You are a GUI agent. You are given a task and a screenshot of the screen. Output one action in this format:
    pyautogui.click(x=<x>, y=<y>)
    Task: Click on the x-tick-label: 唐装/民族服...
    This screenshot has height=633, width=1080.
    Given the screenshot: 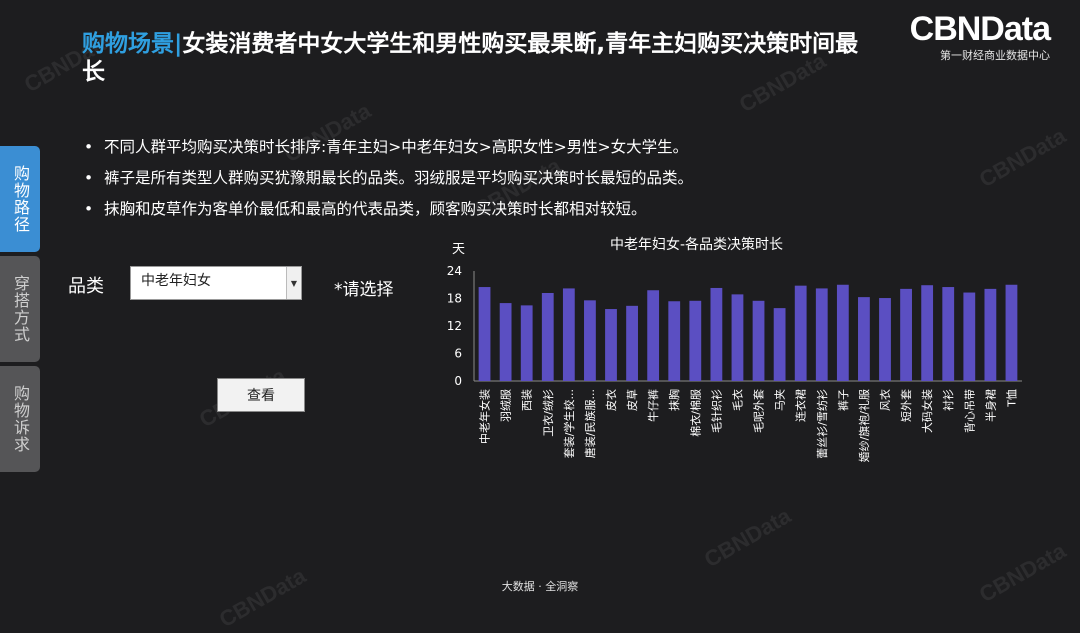 What is the action you would take?
    pyautogui.click(x=590, y=423)
    